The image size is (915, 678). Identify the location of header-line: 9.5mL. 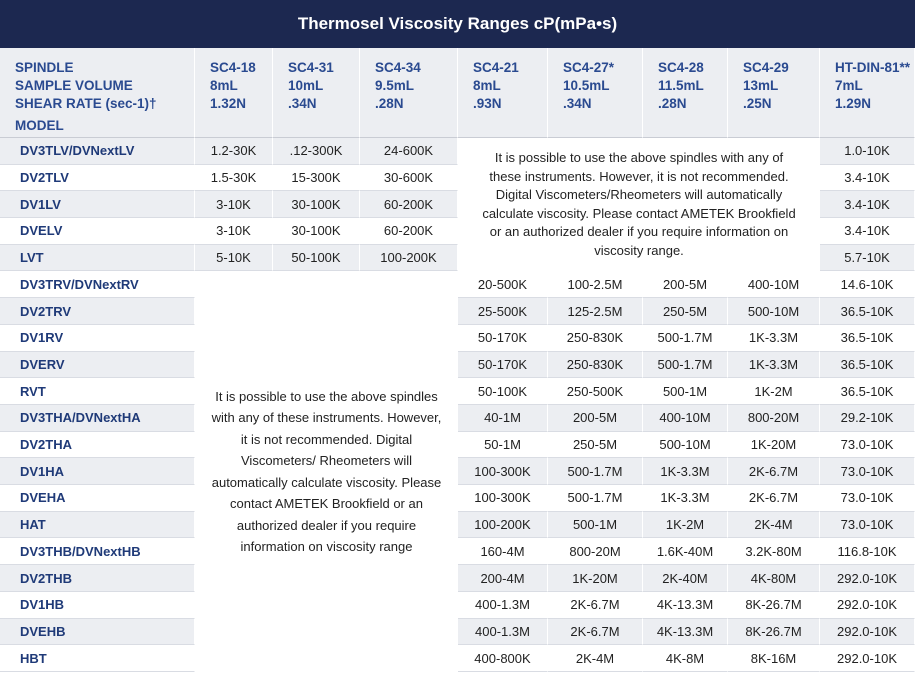
(395, 85).